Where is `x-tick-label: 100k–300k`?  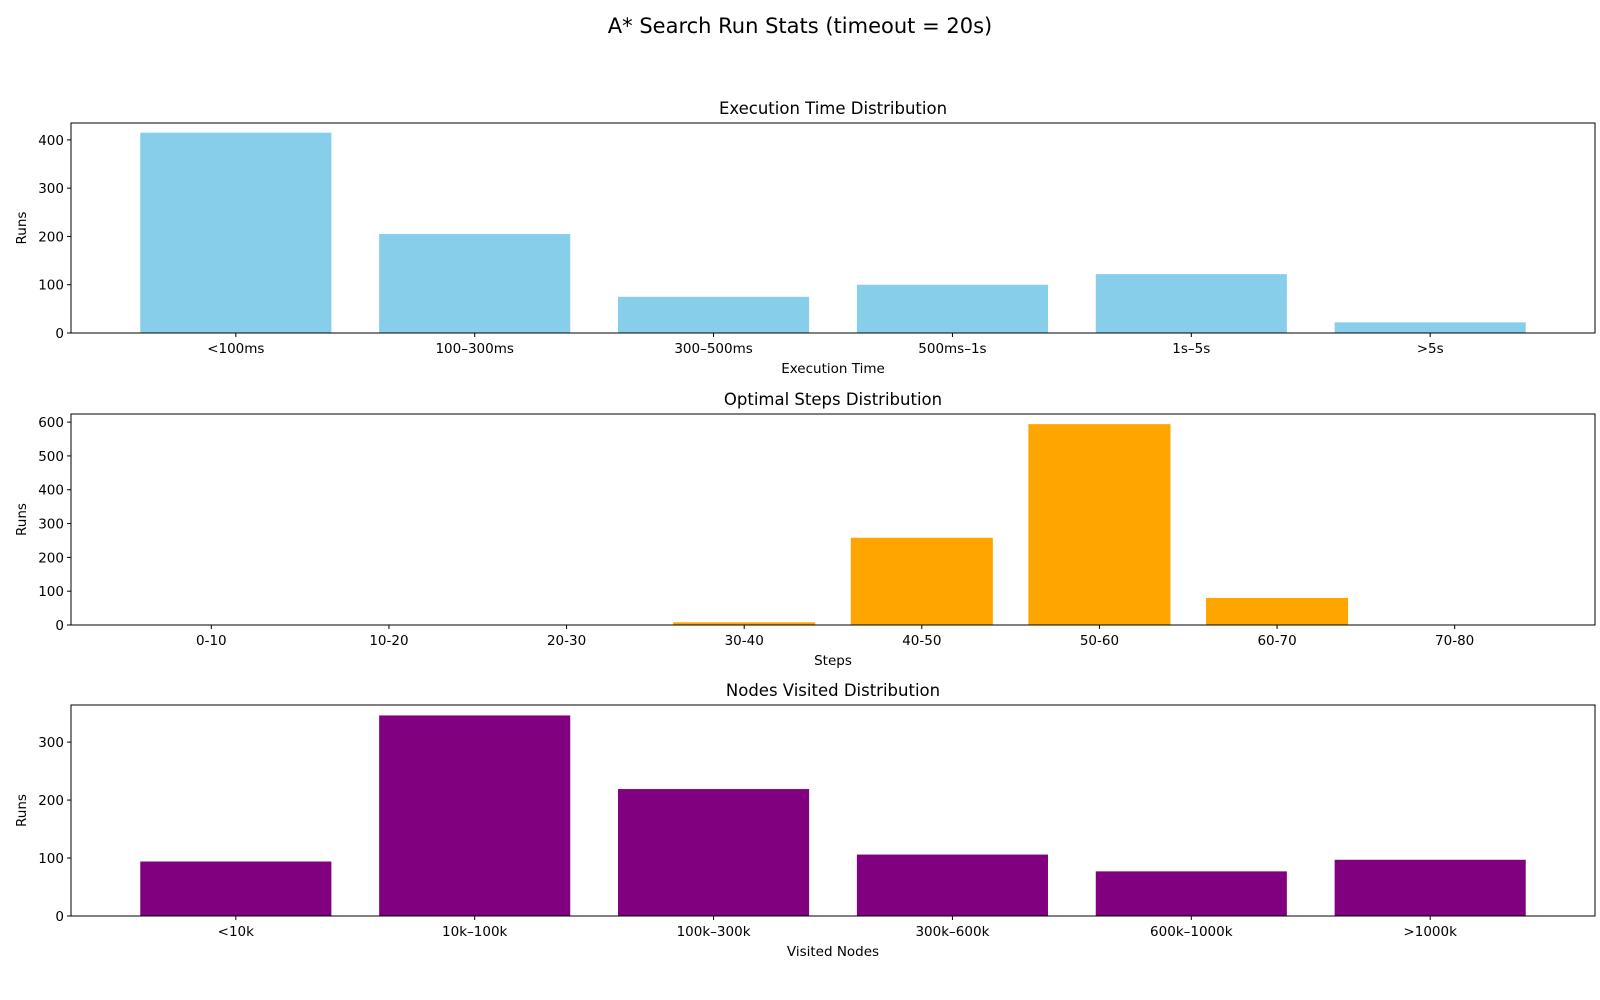
x-tick-label: 100k–300k is located at coordinates (714, 932).